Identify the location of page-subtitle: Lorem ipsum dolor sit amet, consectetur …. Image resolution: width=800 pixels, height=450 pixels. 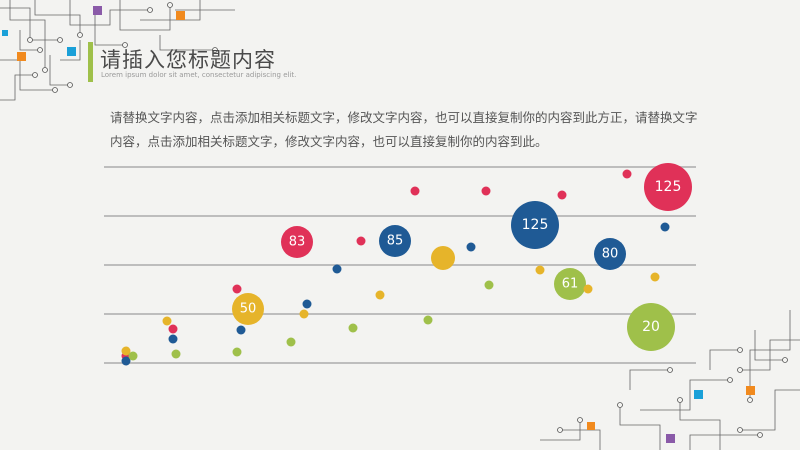
(199, 75).